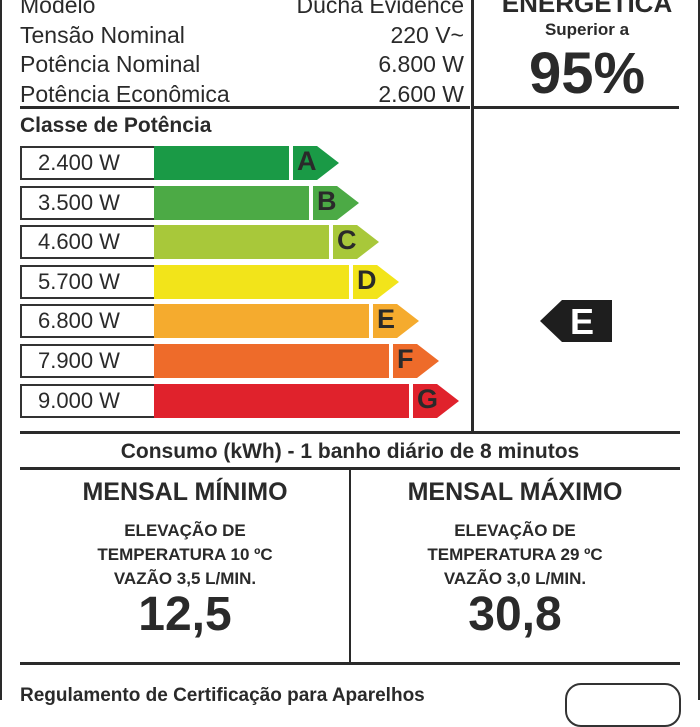  Describe the element at coordinates (367, 279) in the screenshot. I see `power-class-letter: D` at that location.